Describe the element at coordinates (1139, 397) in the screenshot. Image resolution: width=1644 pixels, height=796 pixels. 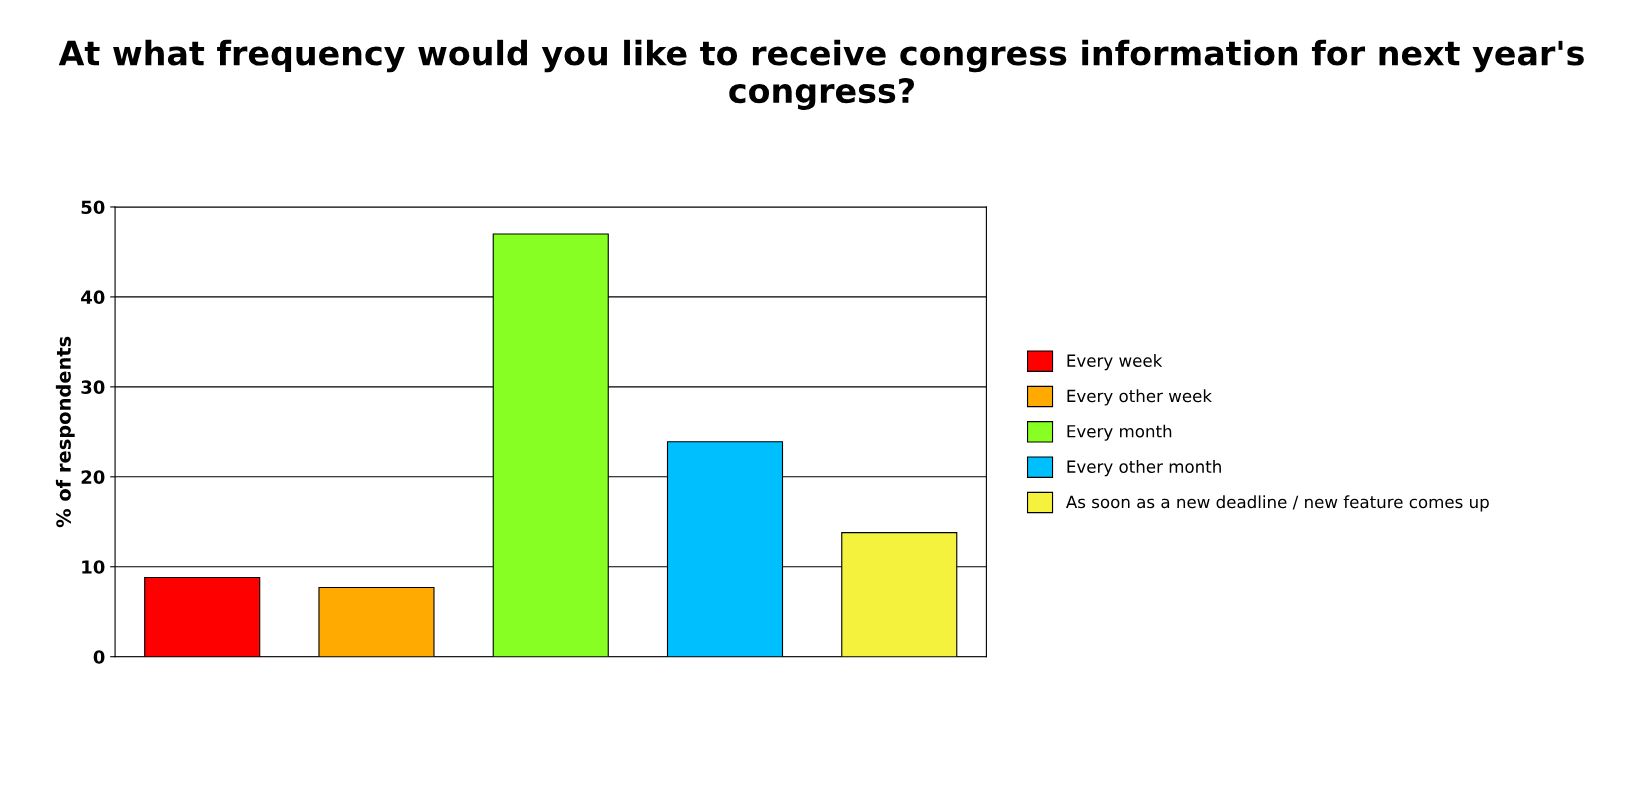
I see `legend-label: Every other week` at that location.